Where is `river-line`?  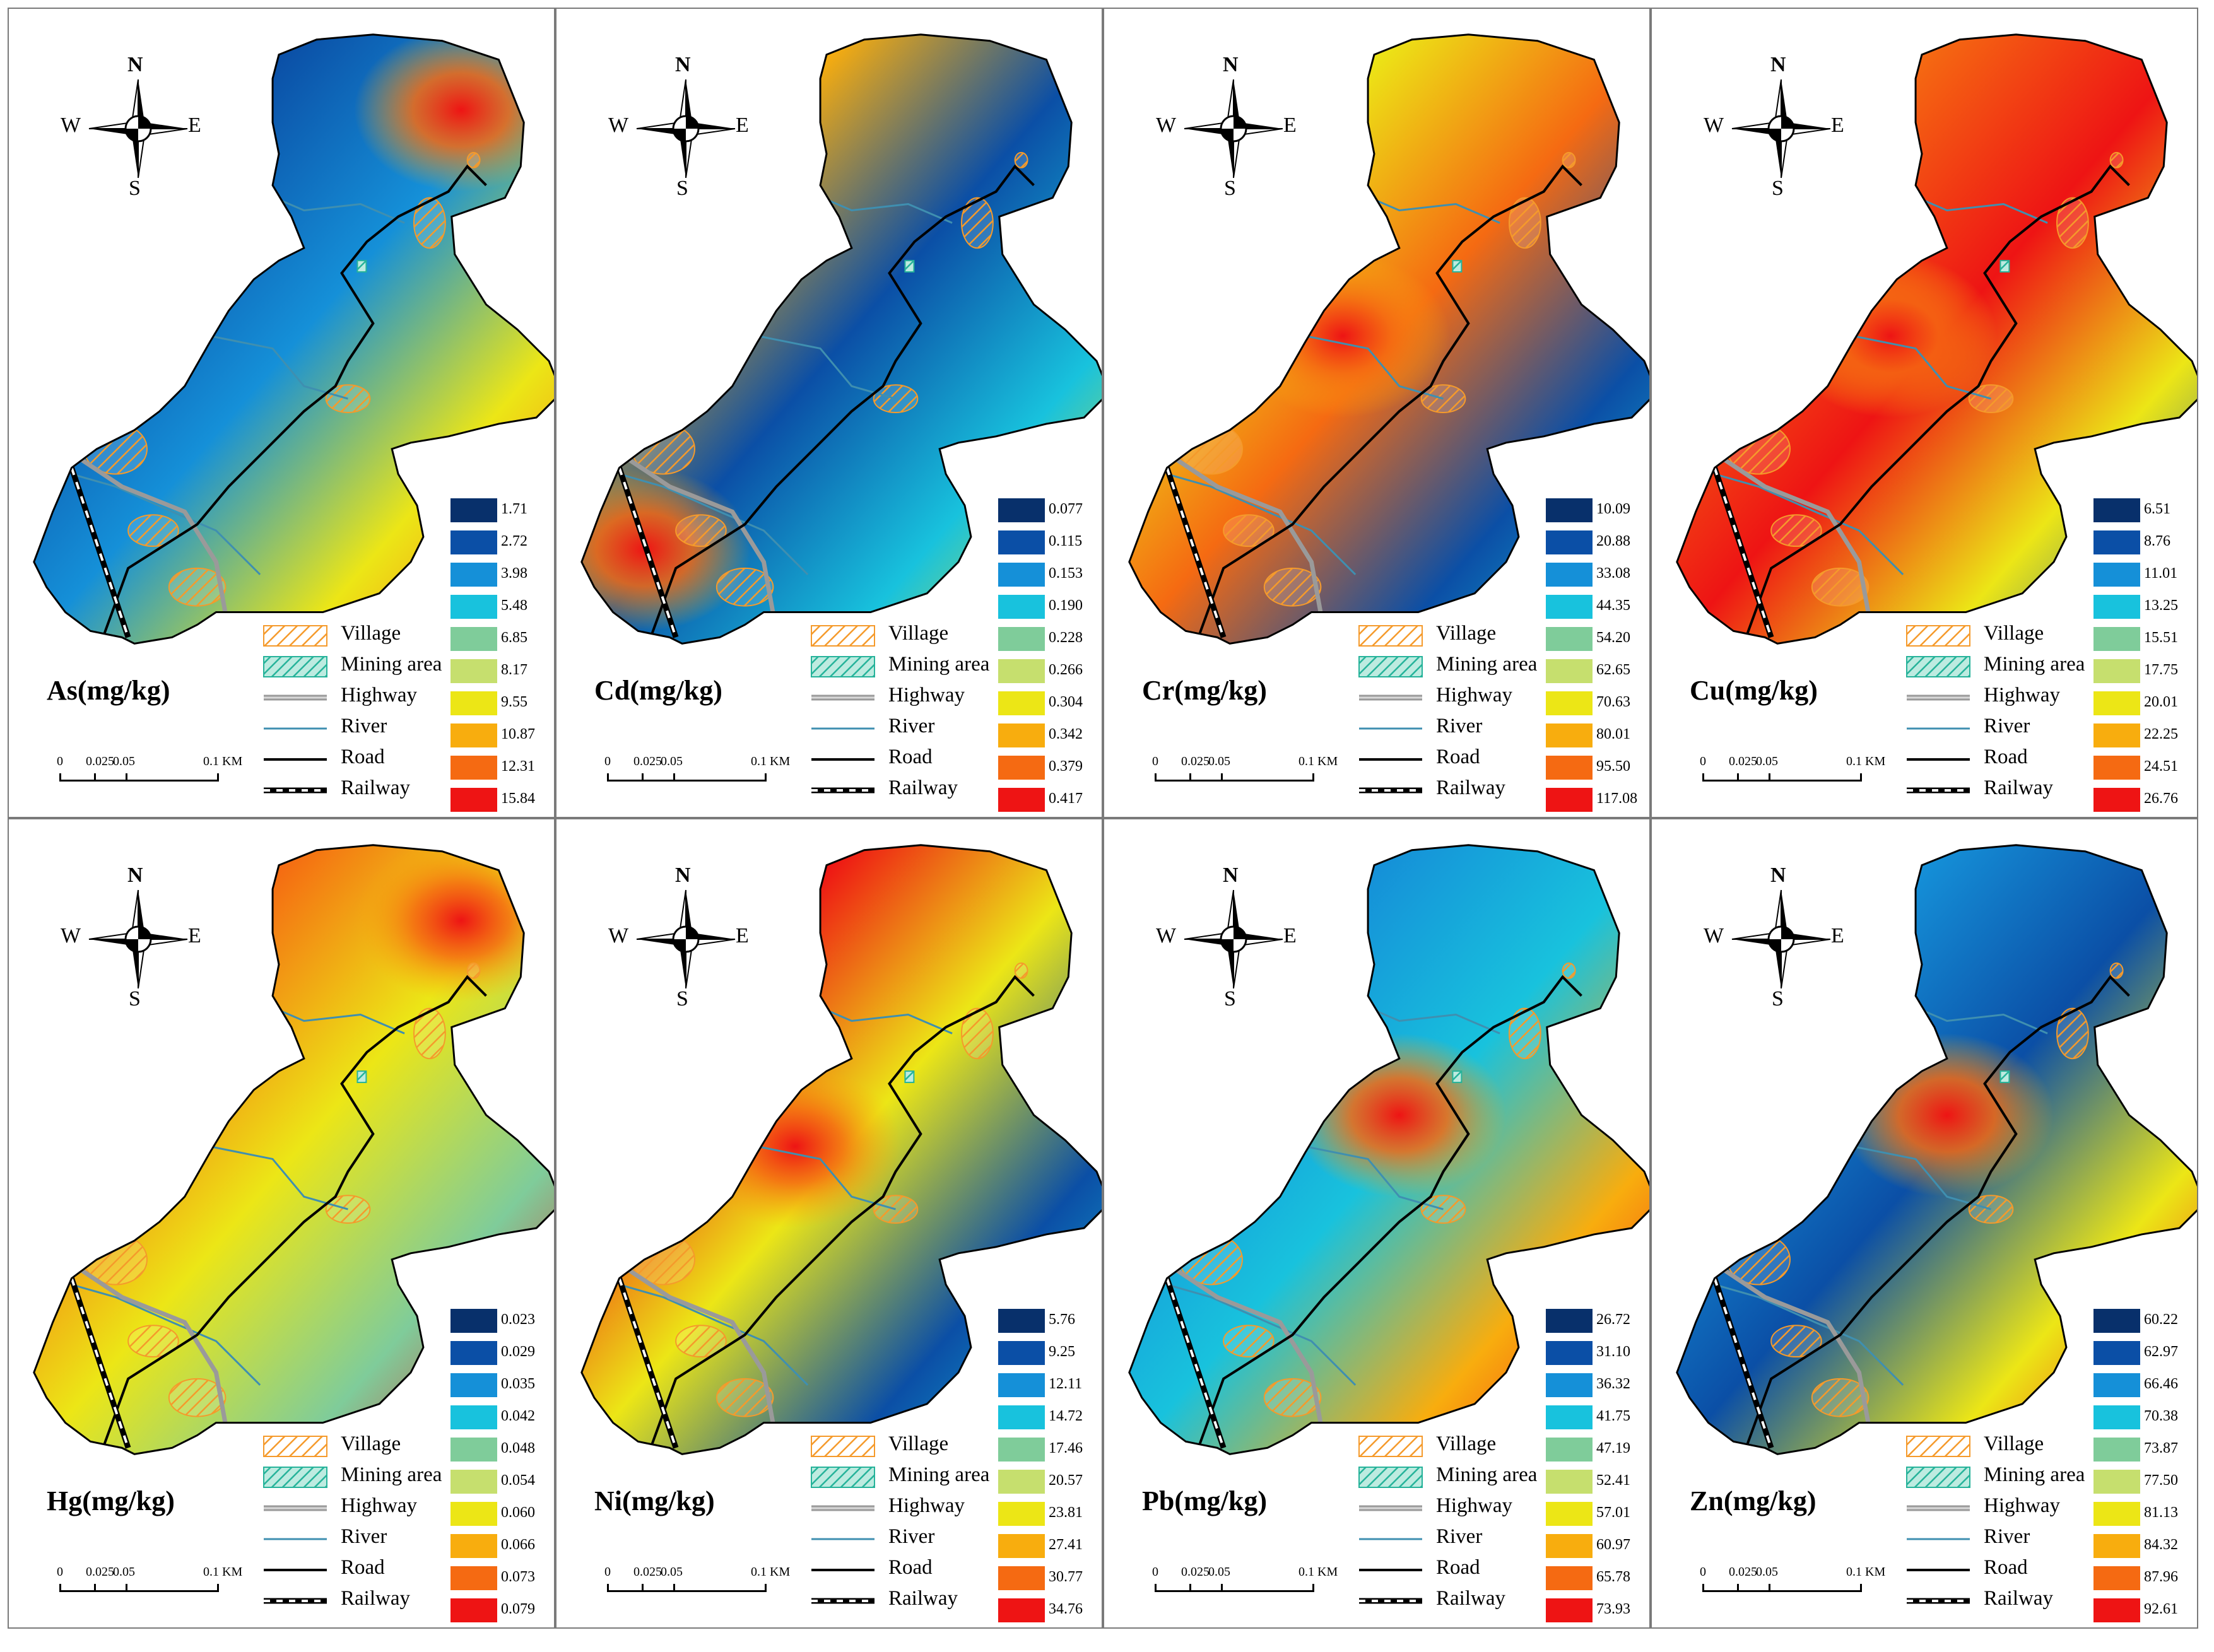 river-line is located at coordinates (714, 524).